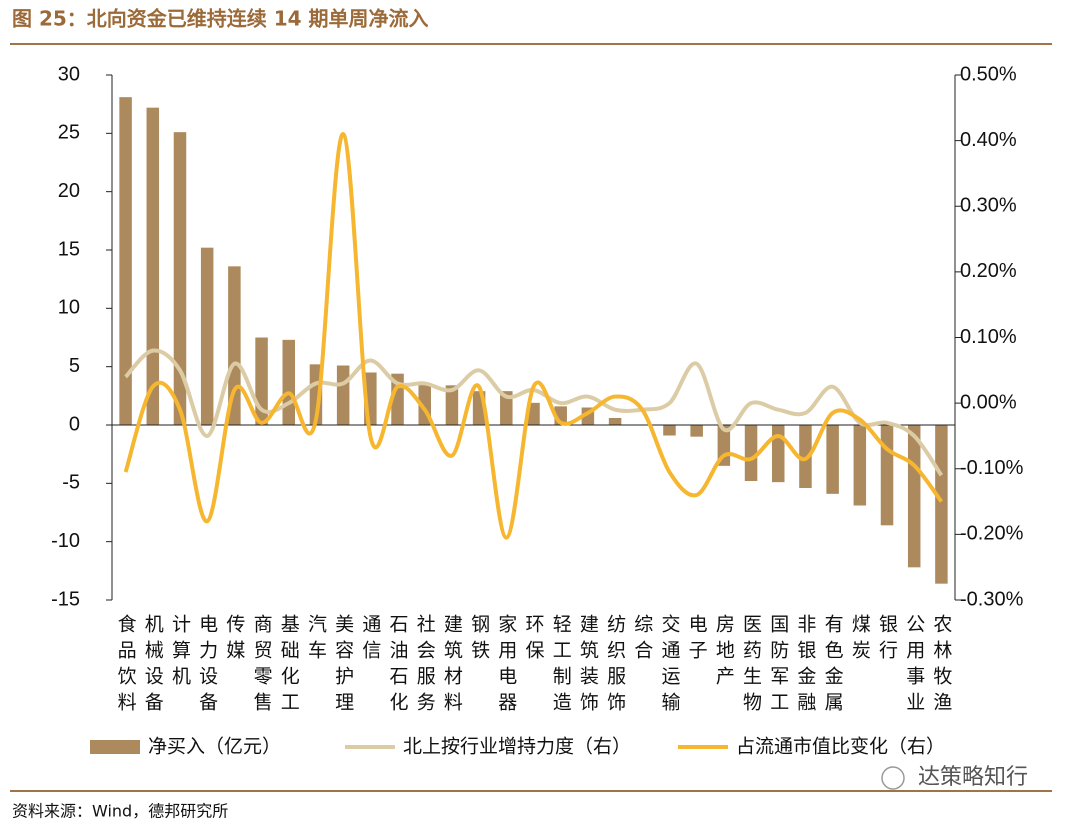  What do you see at coordinates (289, 666) in the screenshot?
I see `x-tick-label: 基础化工` at bounding box center [289, 666].